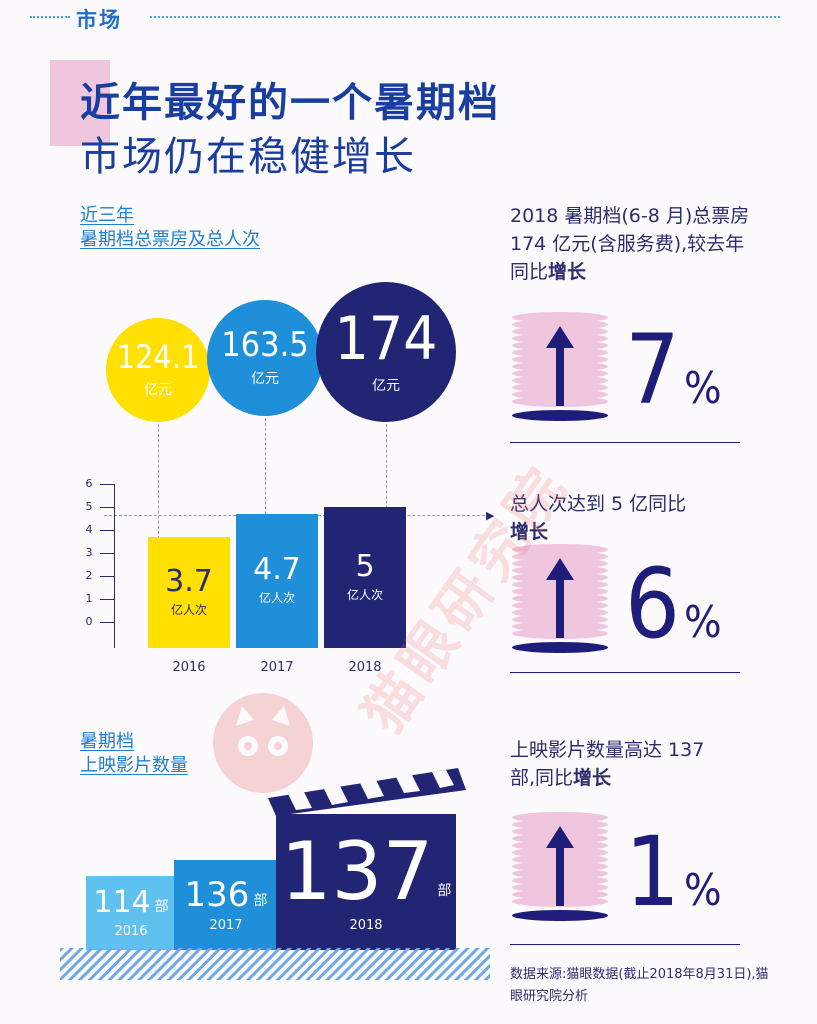 The height and width of the screenshot is (1024, 817). I want to click on box-office-growth-pct: 7%, so click(673, 370).